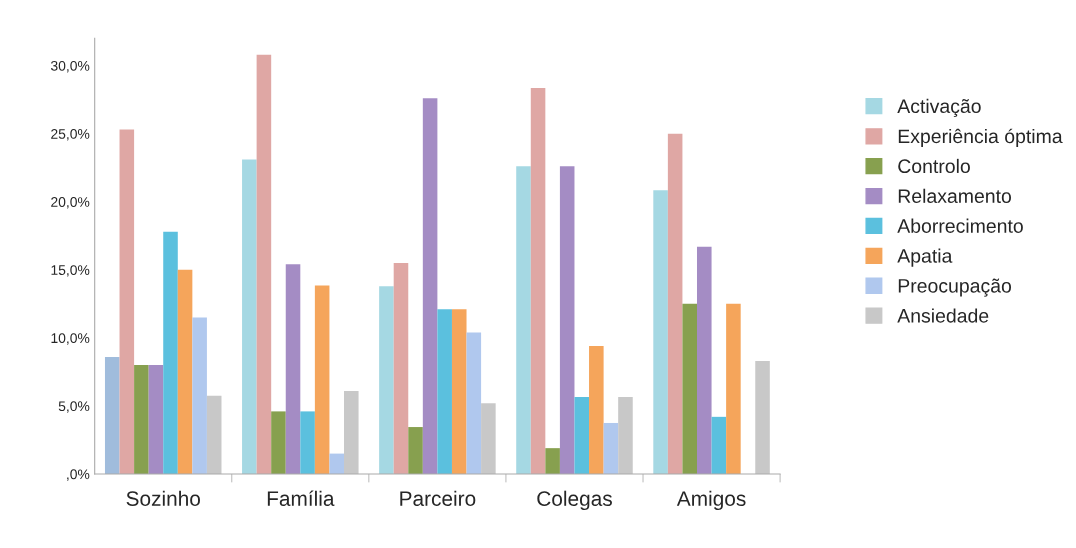 Image resolution: width=1076 pixels, height=548 pixels. What do you see at coordinates (980, 138) in the screenshot?
I see `legend-label: Experiência óptima` at bounding box center [980, 138].